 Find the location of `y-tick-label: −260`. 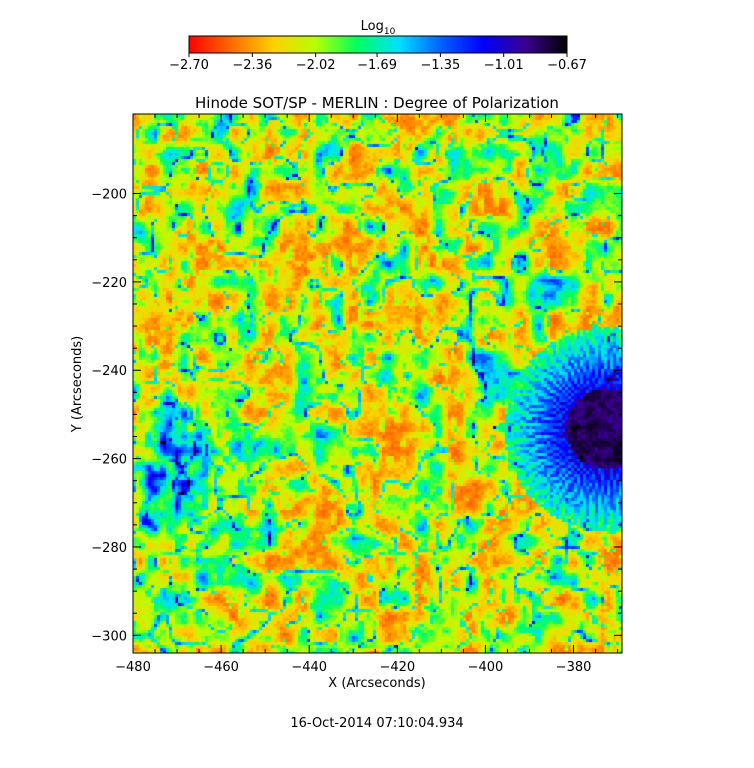

y-tick-label: −260 is located at coordinates (109, 460).